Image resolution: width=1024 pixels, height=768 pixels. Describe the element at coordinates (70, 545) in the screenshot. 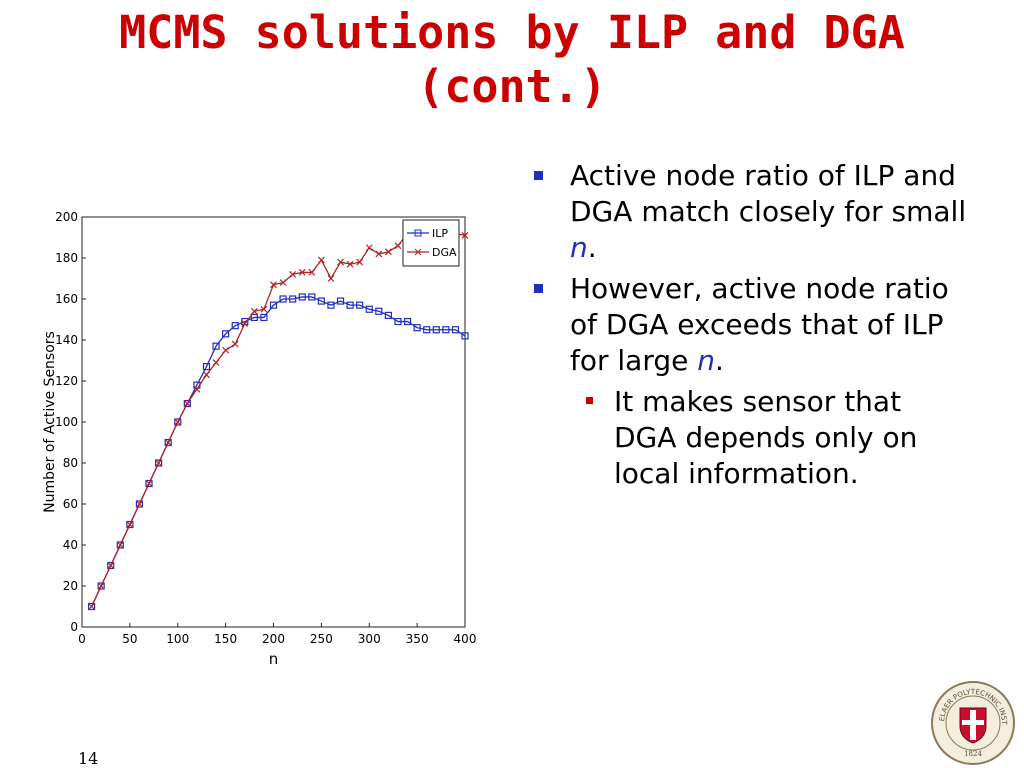

I see `y-tick-label: 40` at that location.